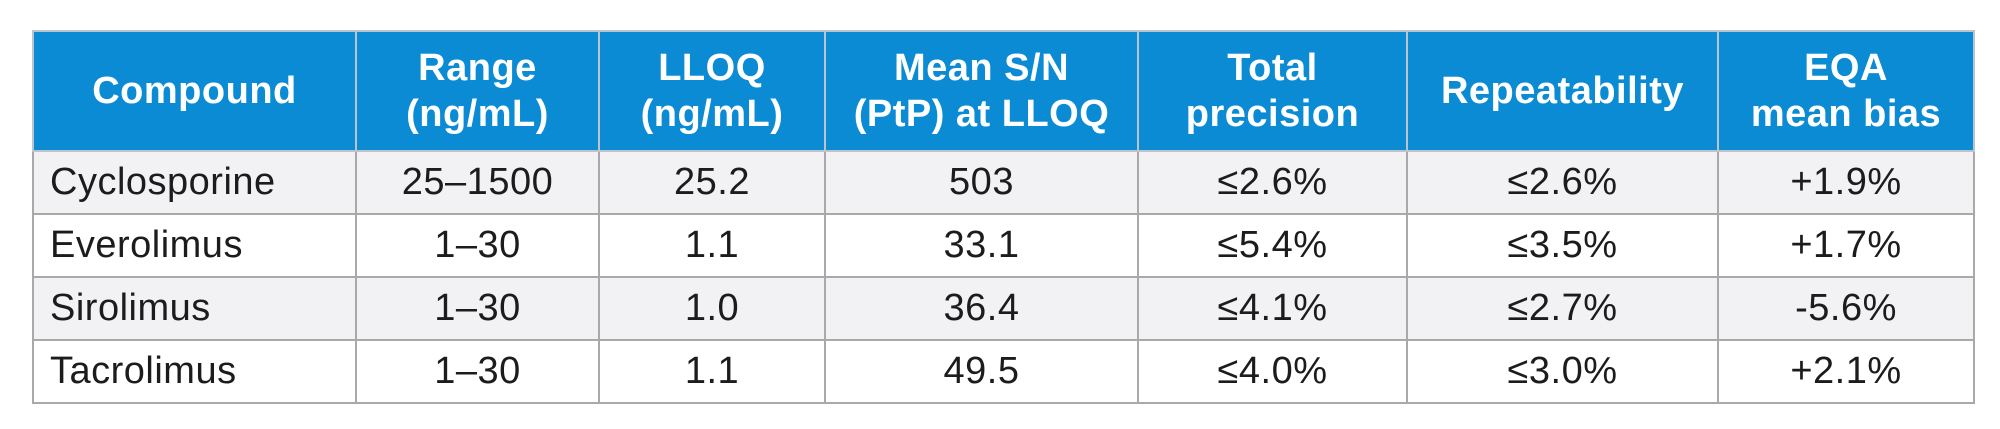  Describe the element at coordinates (1562, 308) in the screenshot. I see `cell-repeatability: ≤2.7%` at that location.